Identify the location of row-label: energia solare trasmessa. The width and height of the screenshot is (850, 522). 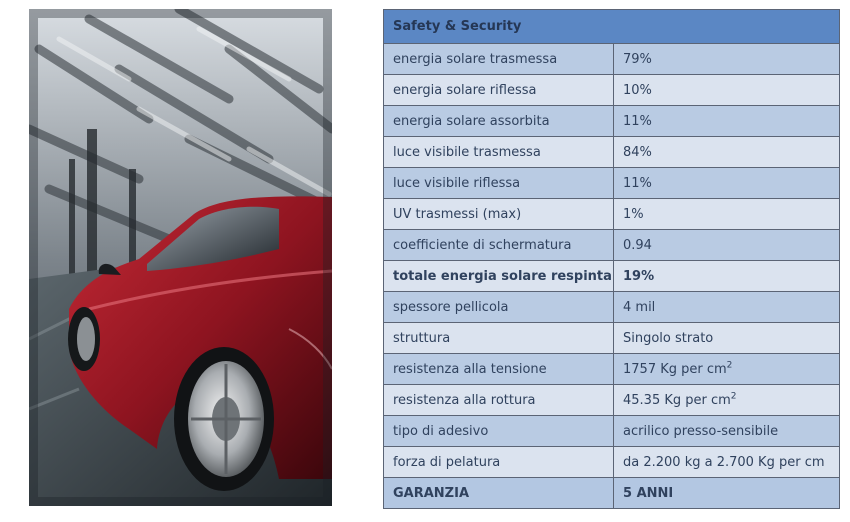
(498, 59).